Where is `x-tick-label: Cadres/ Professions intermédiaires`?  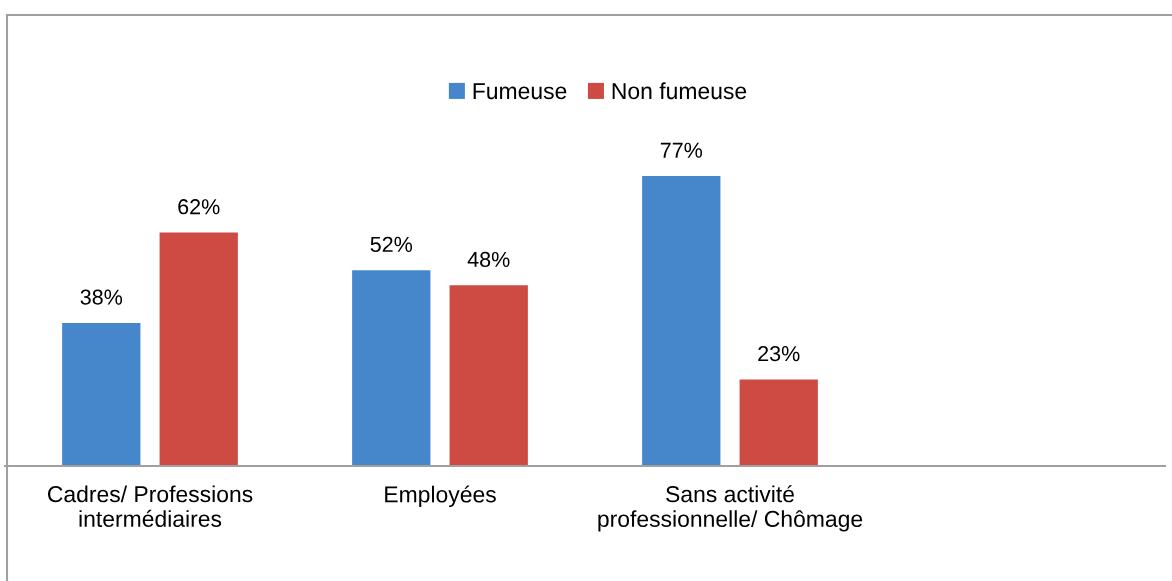
x-tick-label: Cadres/ Professions intermédiaires is located at coordinates (150, 506).